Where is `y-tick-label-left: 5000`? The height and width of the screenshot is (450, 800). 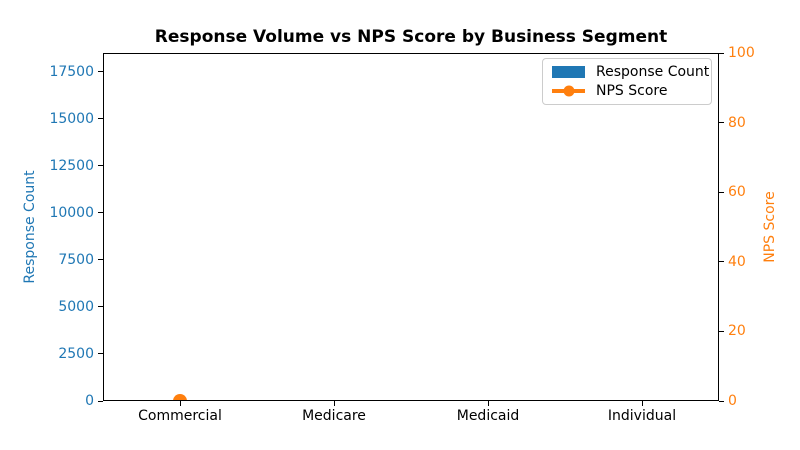
y-tick-label-left: 5000 is located at coordinates (76, 306).